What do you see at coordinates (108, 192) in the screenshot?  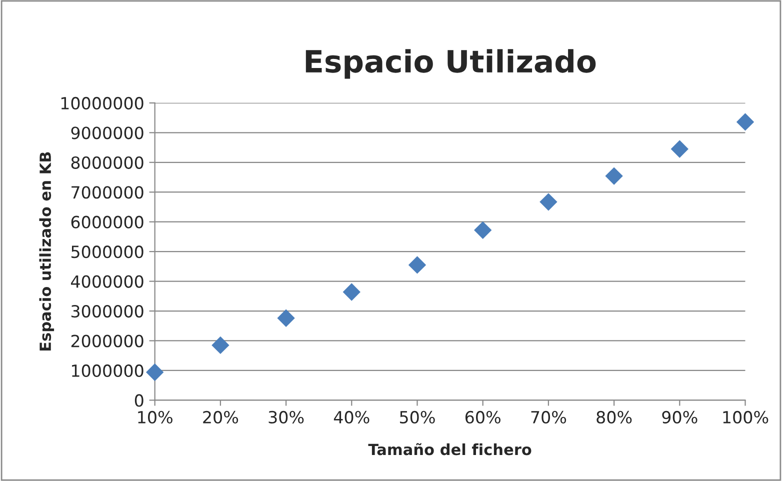 I see `y-tick-label: 7000000` at bounding box center [108, 192].